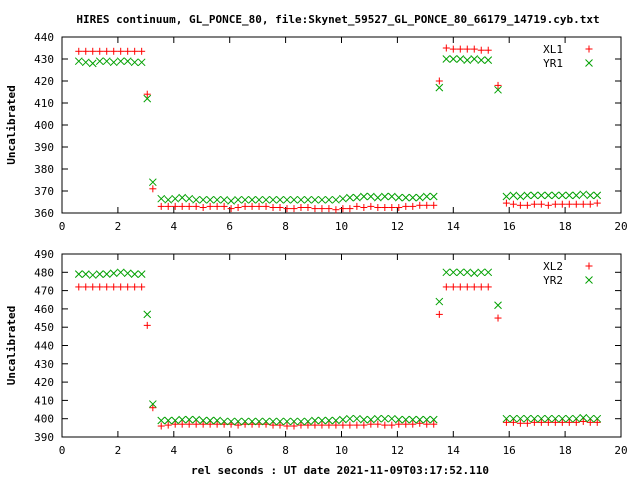 This screenshot has width=640, height=485. What do you see at coordinates (44, 346) in the screenshot?
I see `y-tick-label: 440` at bounding box center [44, 346].